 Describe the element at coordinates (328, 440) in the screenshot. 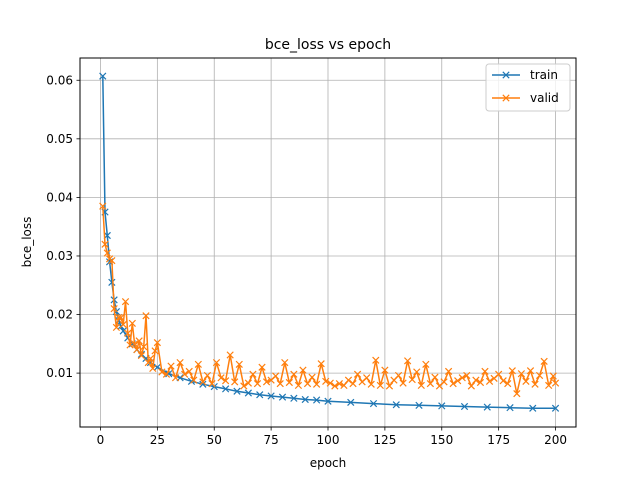

I see `x-tick-label: 100` at that location.